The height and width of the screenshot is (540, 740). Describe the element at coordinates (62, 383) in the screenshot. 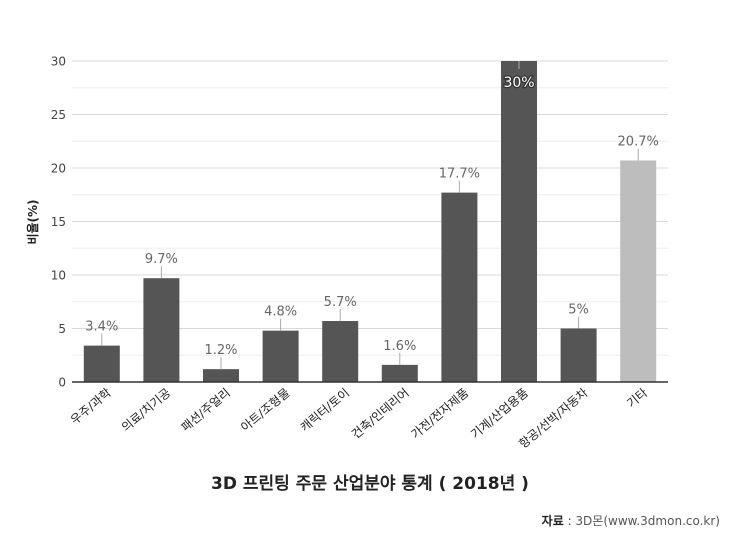

I see `y-tick-label: 0` at that location.